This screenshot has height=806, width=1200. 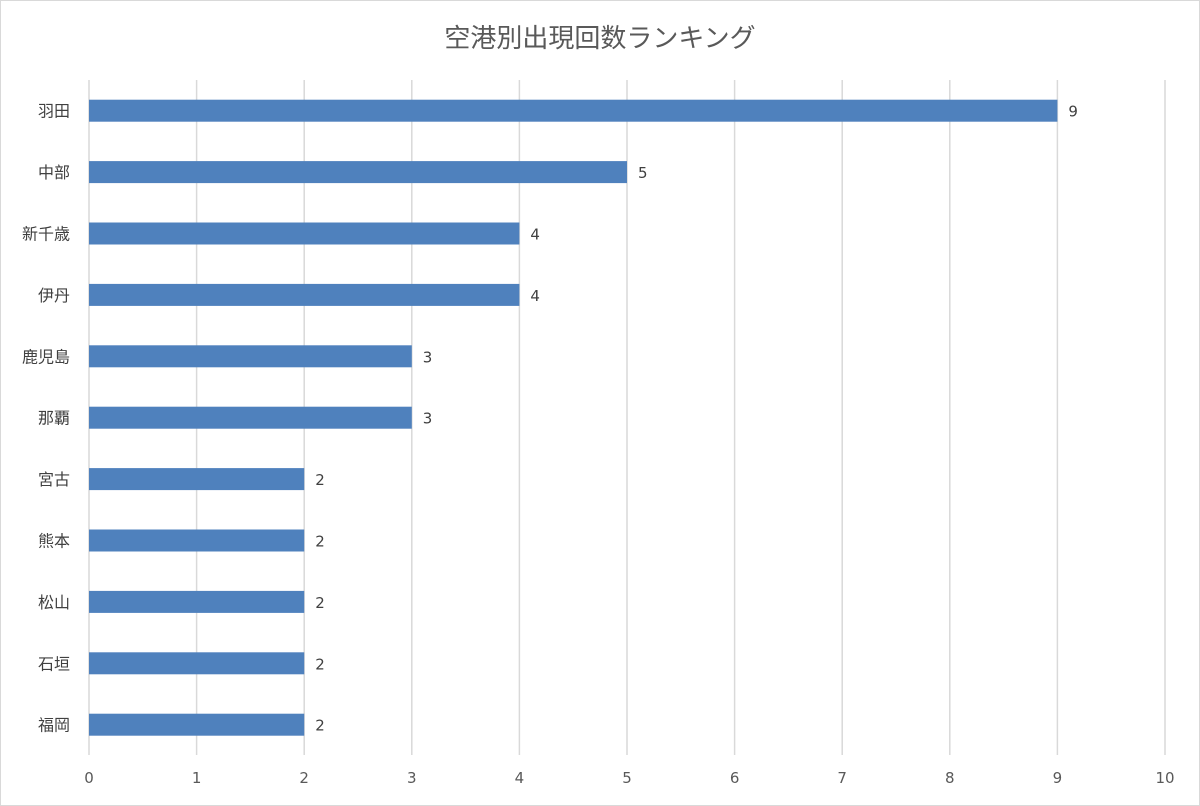 What do you see at coordinates (54, 111) in the screenshot?
I see `category-label: 羽田` at bounding box center [54, 111].